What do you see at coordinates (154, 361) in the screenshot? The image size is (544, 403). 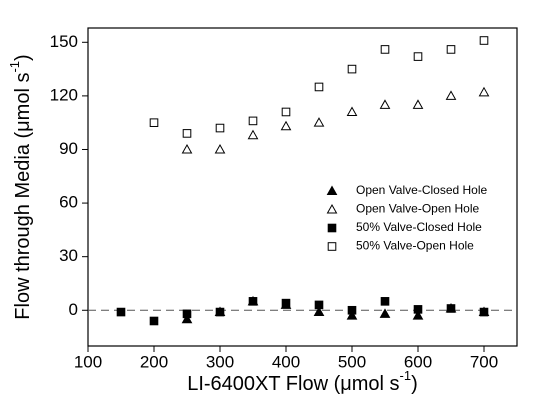 I see `x-tick-label: 200` at bounding box center [154, 361].